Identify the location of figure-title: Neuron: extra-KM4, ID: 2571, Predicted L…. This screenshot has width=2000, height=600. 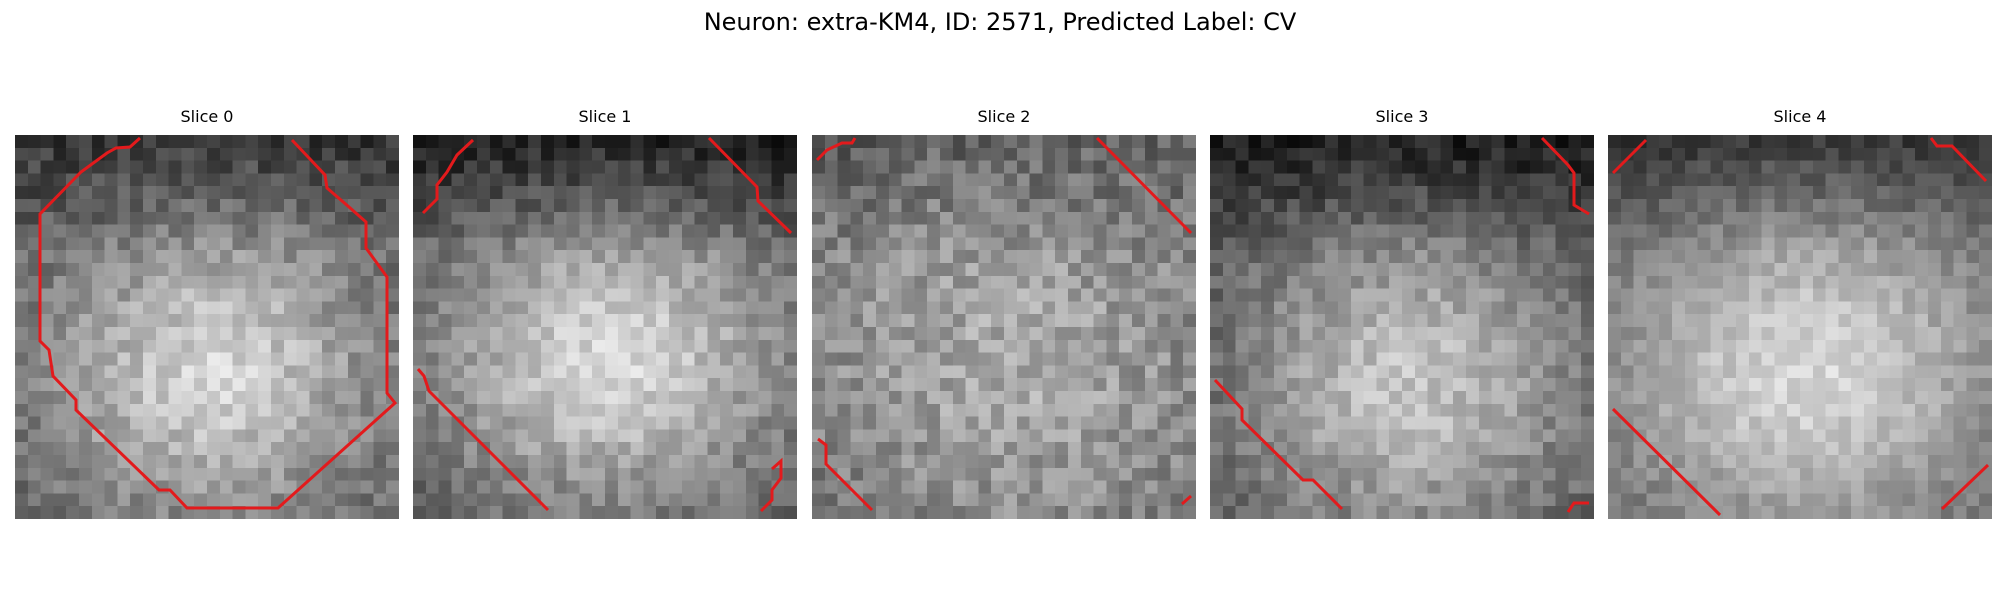
(1000, 22).